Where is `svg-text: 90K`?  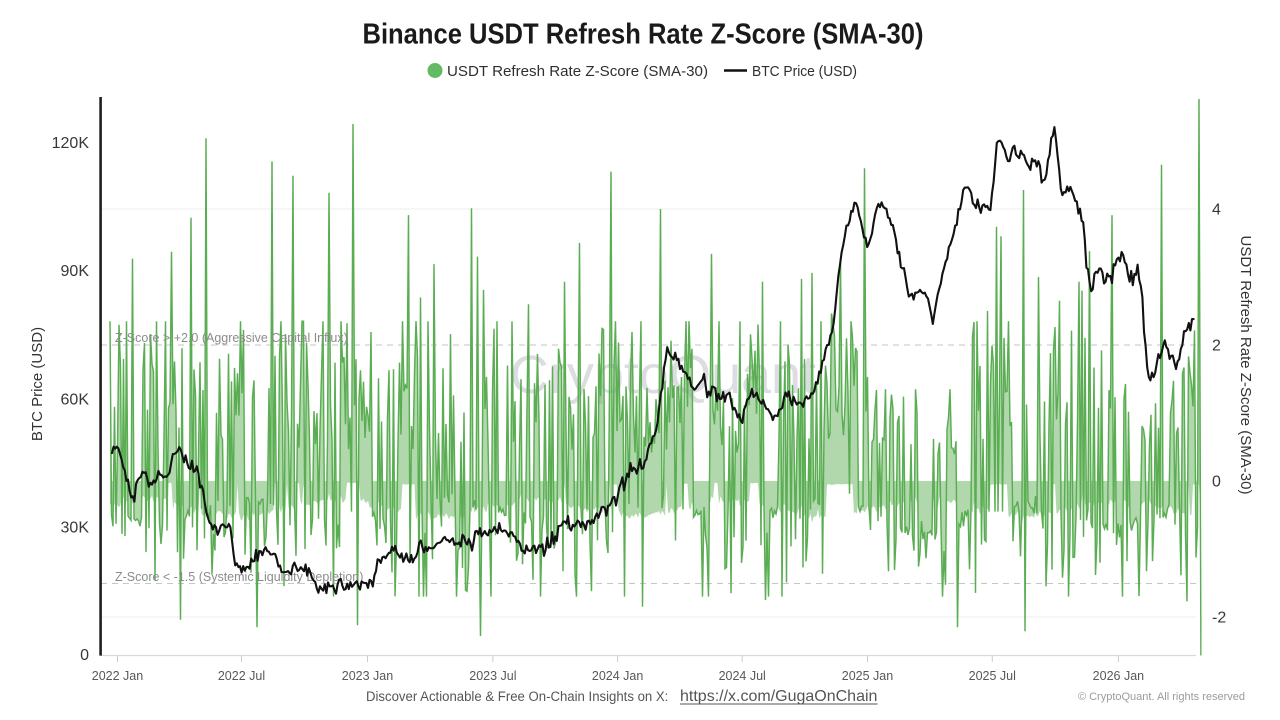 svg-text: 90K is located at coordinates (75, 271).